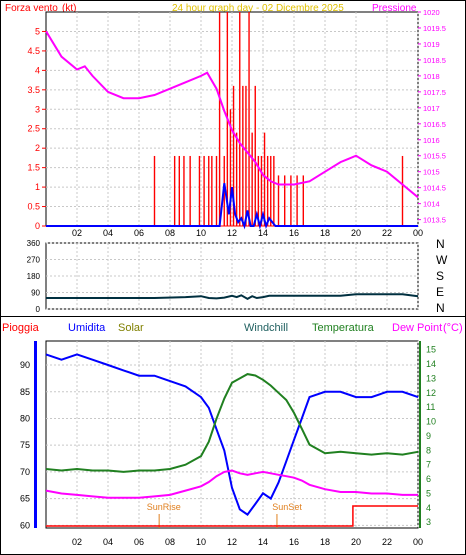  I want to click on humidity-x-ticks: 02 04 06 08 10 12 14 16 18 20 22 00, so click(247, 542).